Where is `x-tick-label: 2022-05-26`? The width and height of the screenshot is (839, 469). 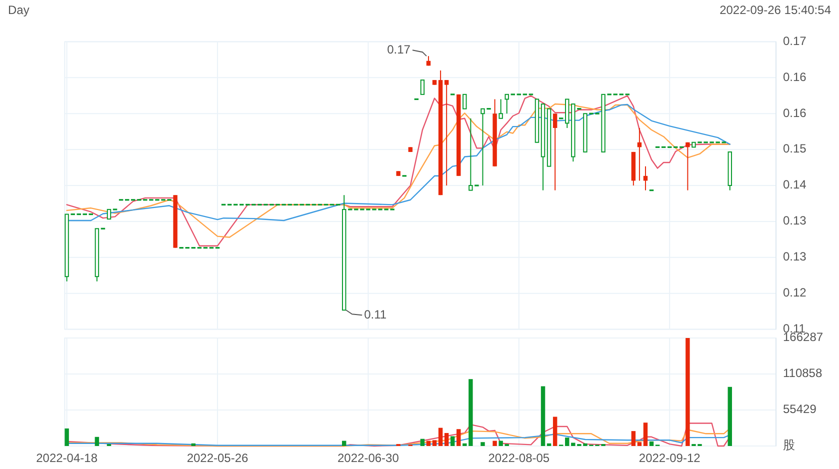
x-tick-label: 2022-05-26 is located at coordinates (217, 458).